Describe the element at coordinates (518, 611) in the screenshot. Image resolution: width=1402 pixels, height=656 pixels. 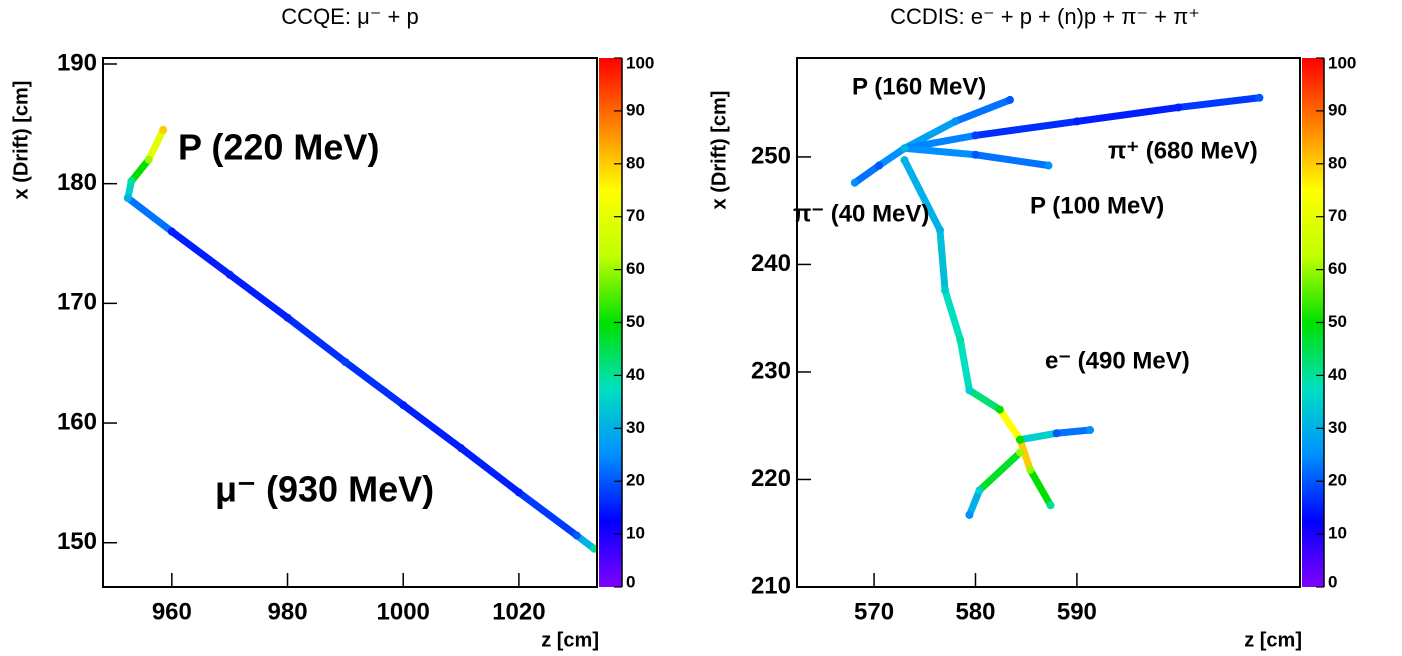
I see `x-tick-label: 1020` at that location.